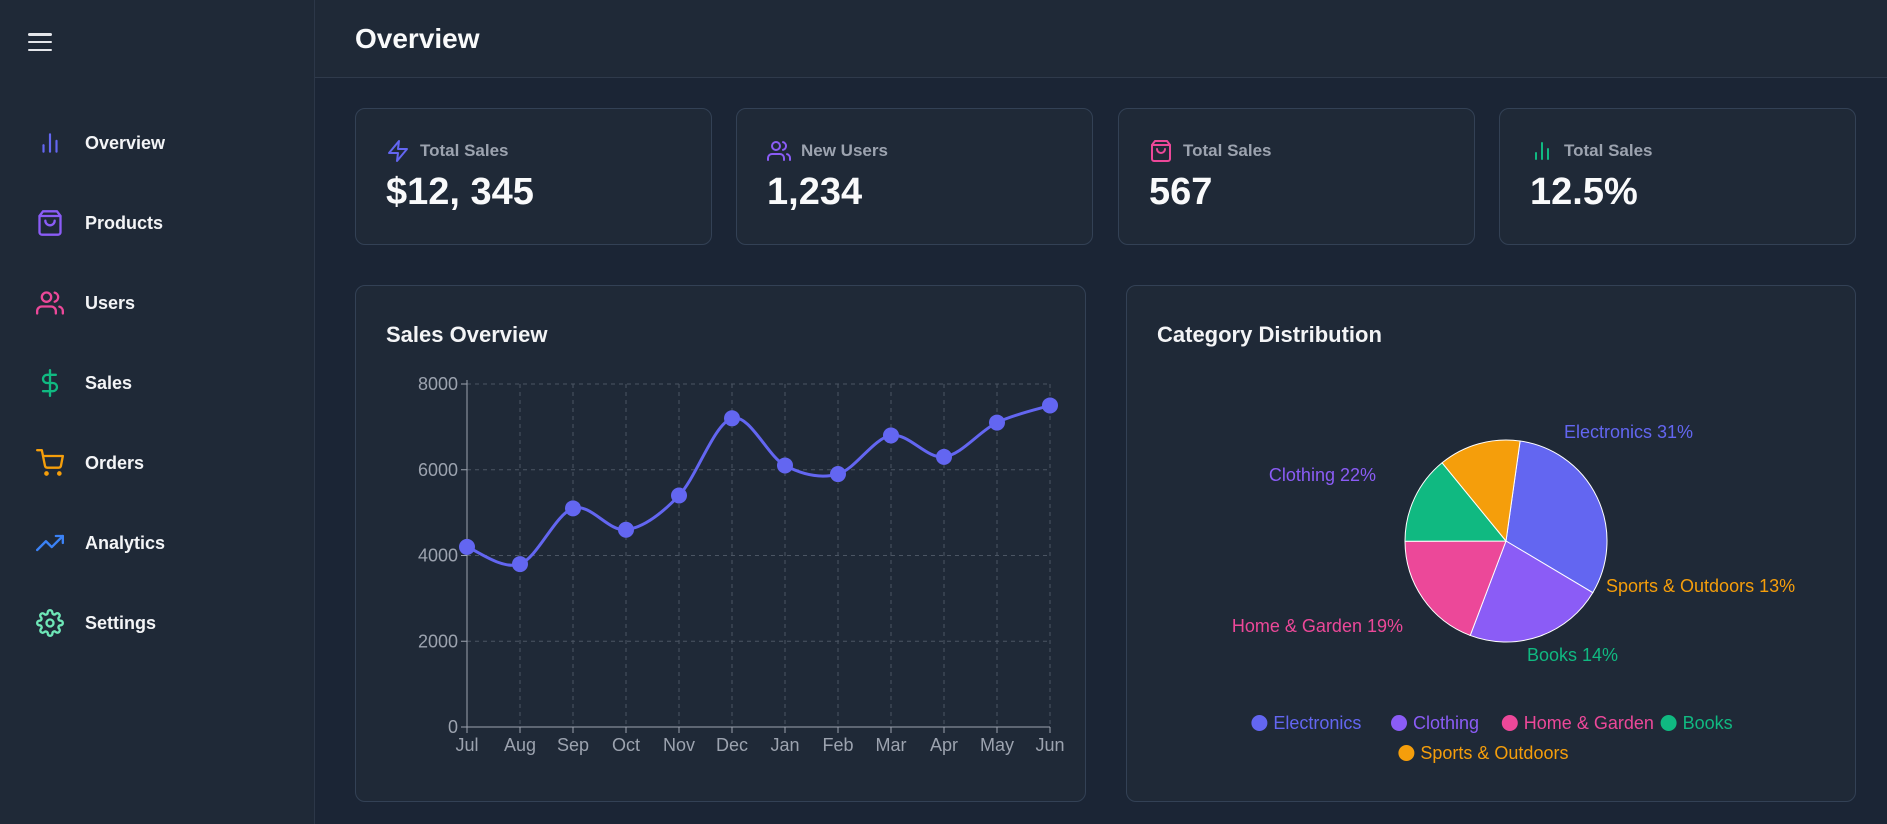 The height and width of the screenshot is (824, 1887). What do you see at coordinates (1269, 334) in the screenshot?
I see `panel-title: Category Distribution` at bounding box center [1269, 334].